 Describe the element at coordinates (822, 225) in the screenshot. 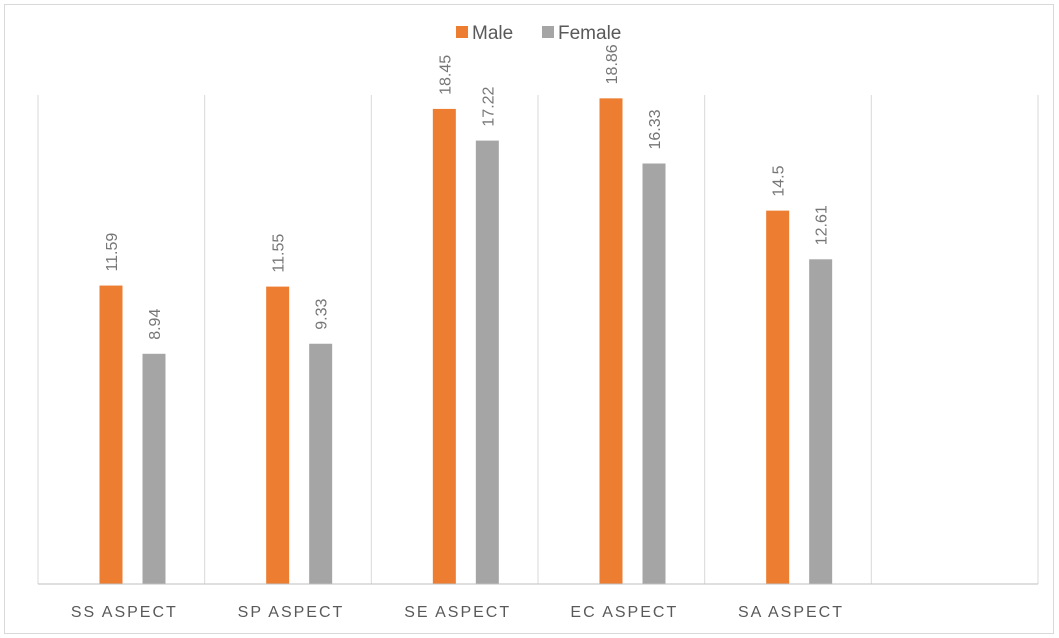

I see `data-label-female-5: 12.61` at that location.